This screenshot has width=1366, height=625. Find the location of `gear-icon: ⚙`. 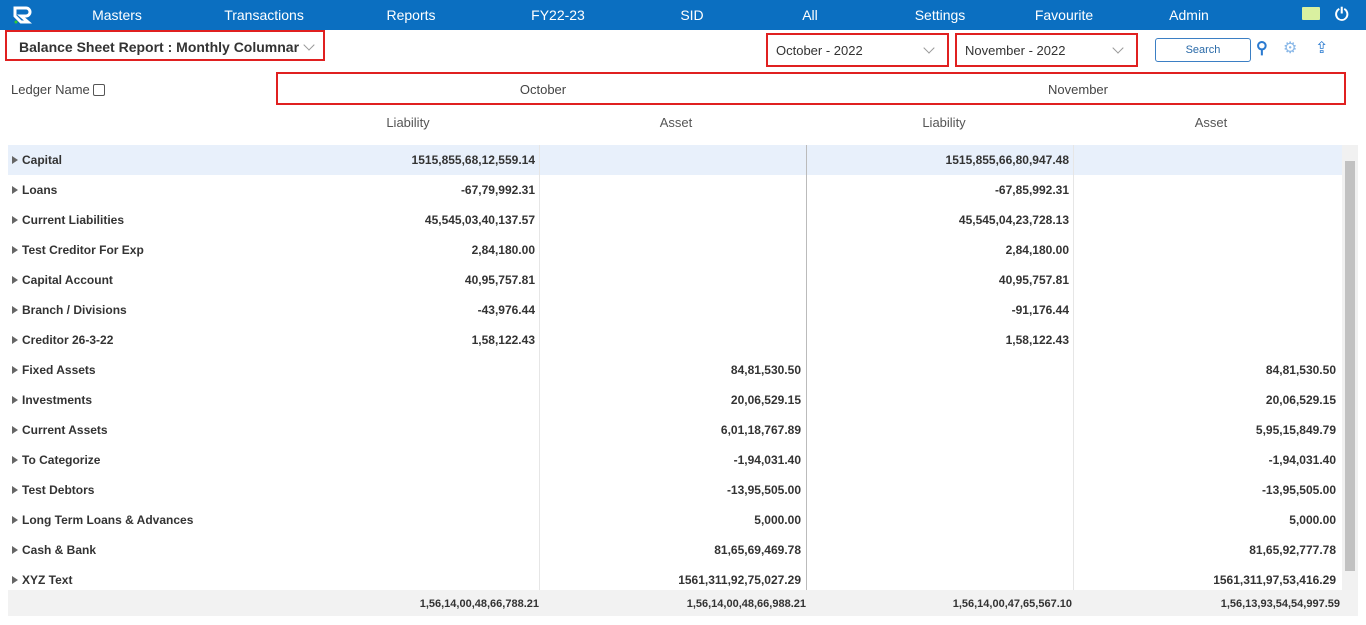

gear-icon: ⚙ is located at coordinates (1290, 48).